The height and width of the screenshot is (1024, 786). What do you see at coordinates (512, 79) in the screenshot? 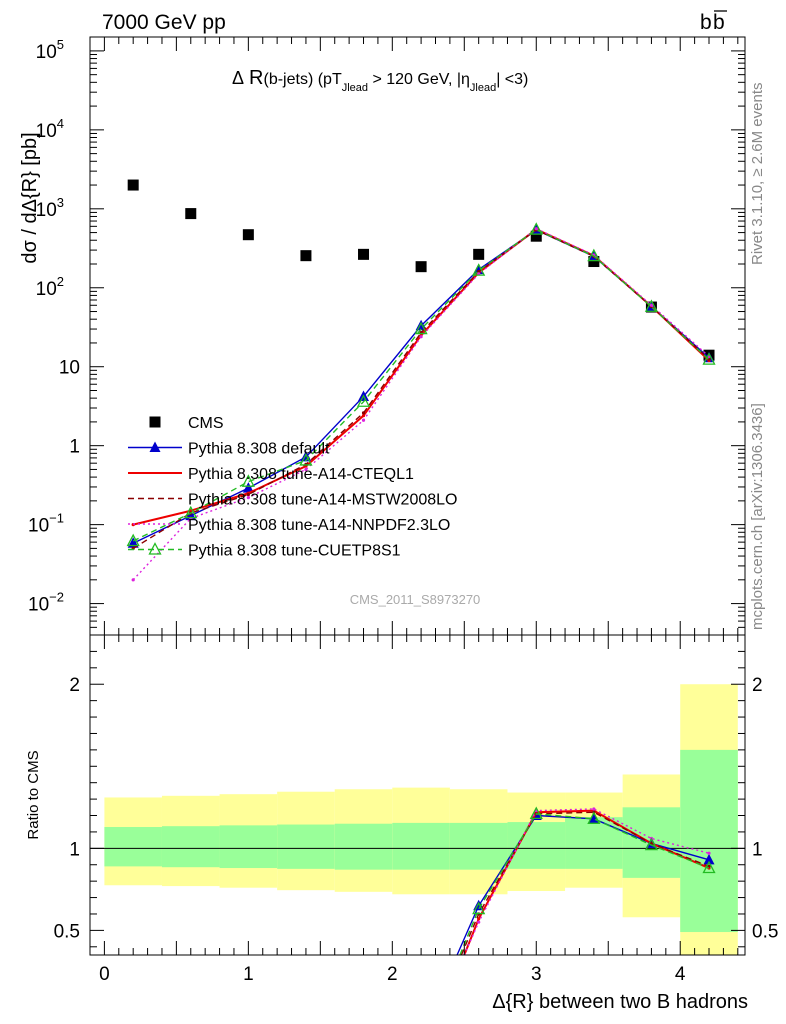
I see `title-end: | <3)` at bounding box center [512, 79].